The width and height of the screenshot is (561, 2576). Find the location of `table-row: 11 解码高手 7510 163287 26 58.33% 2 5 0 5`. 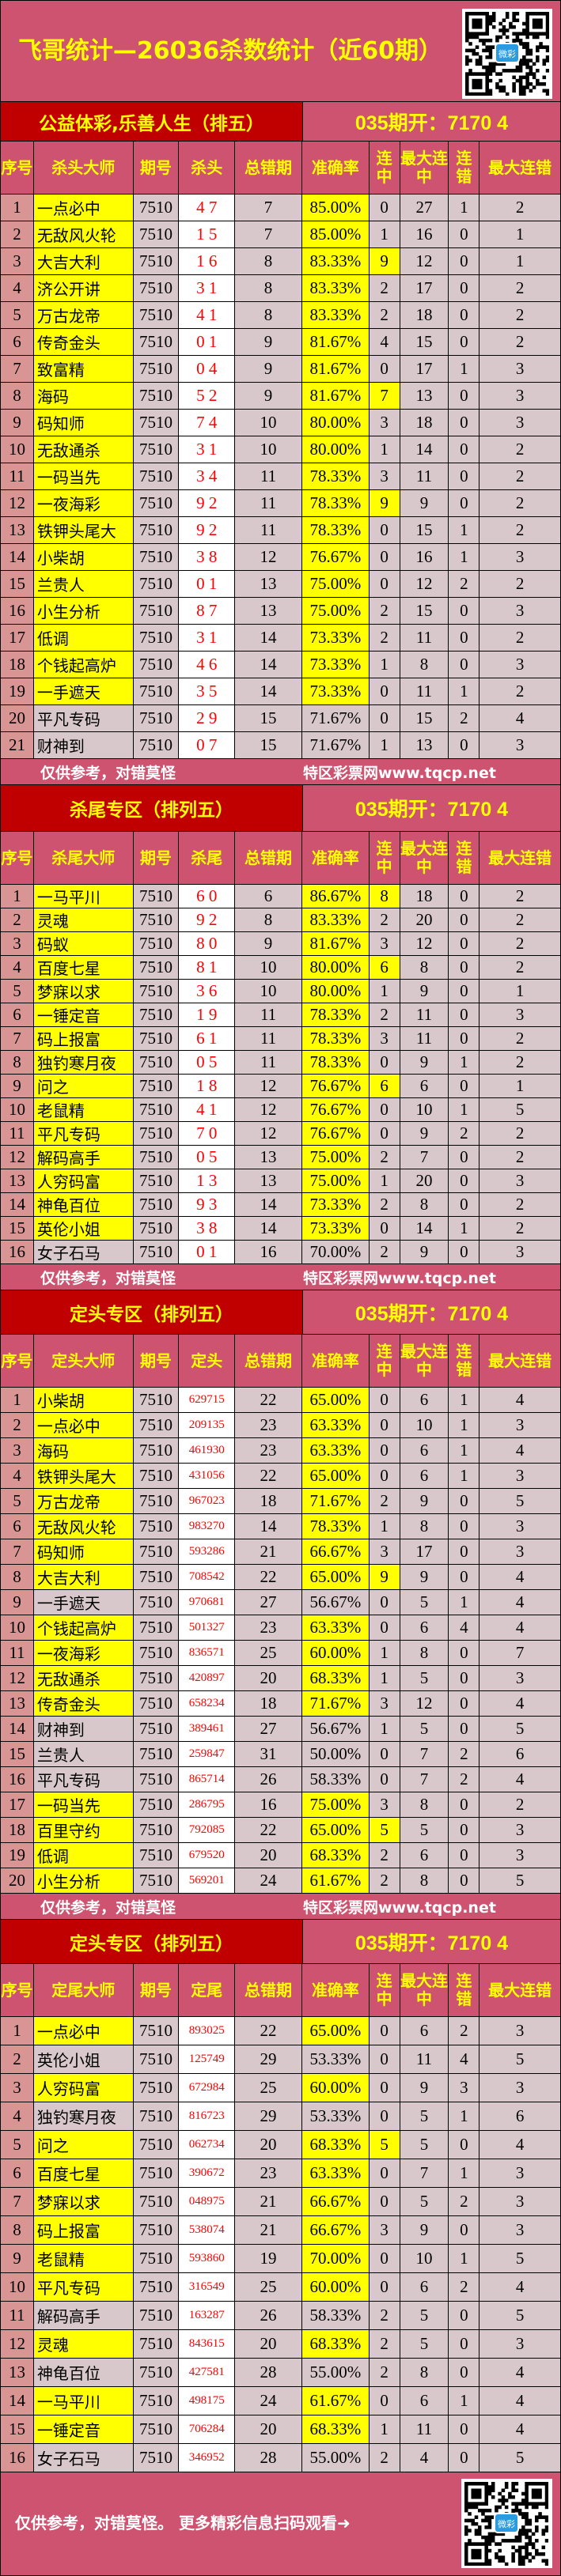

table-row: 11 解码高手 7510 163287 26 58.33% 2 5 0 5 is located at coordinates (281, 2316).